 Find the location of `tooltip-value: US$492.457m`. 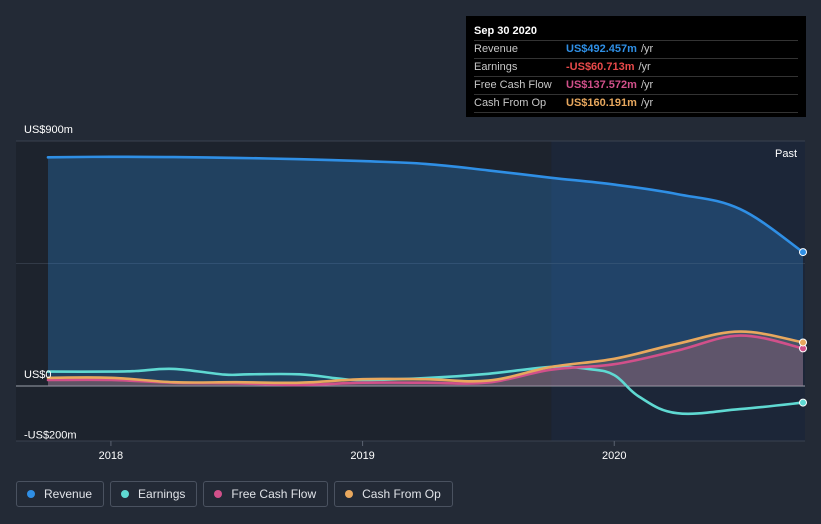

tooltip-value: US$492.457m is located at coordinates (601, 49).